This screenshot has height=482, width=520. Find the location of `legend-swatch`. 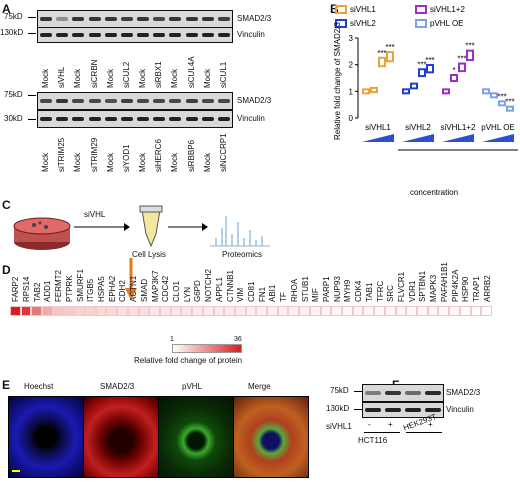

legend-swatch is located at coordinates (421, 23).